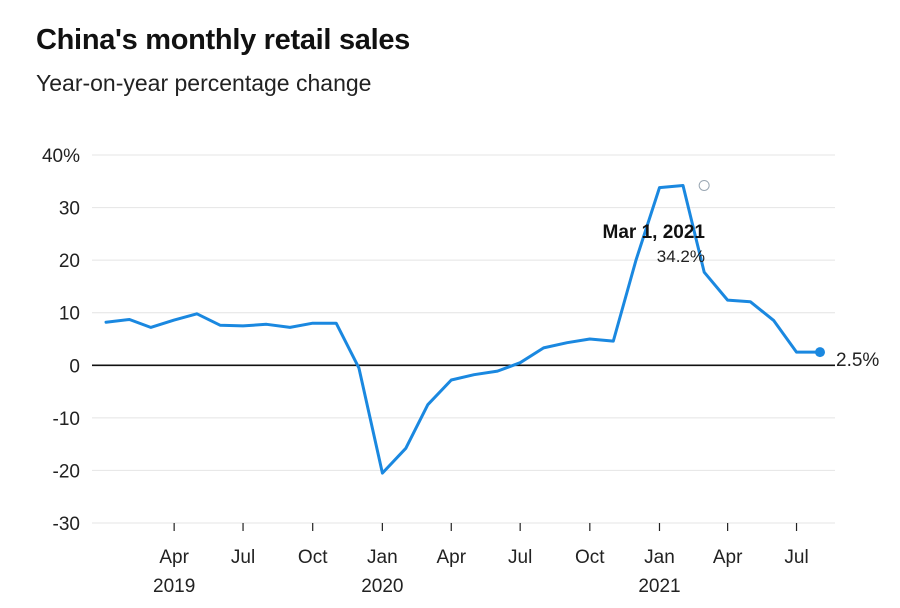 The image size is (900, 608). What do you see at coordinates (223, 40) in the screenshot?
I see `chart-title: China's monthly retail sales` at bounding box center [223, 40].